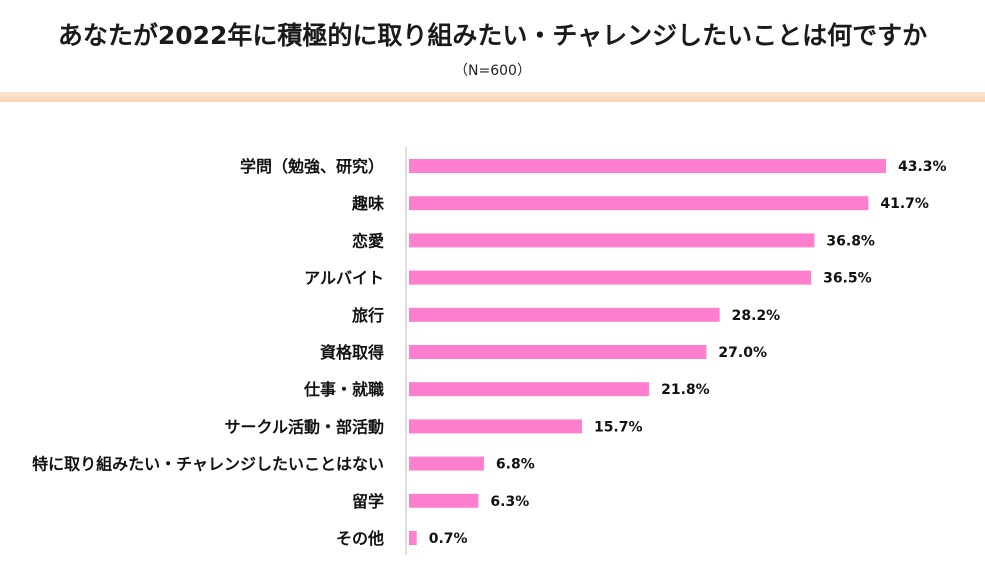 Image resolution: width=985 pixels, height=575 pixels. What do you see at coordinates (312, 166) in the screenshot?
I see `category-label: 学問（勉強、研究）` at bounding box center [312, 166].